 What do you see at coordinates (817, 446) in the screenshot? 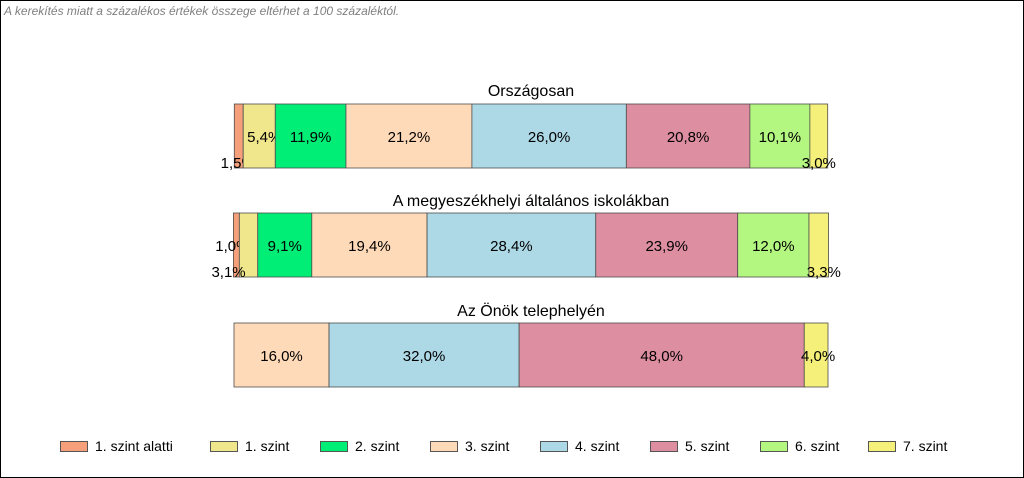
I see `legend-label: 6. szint` at bounding box center [817, 446].